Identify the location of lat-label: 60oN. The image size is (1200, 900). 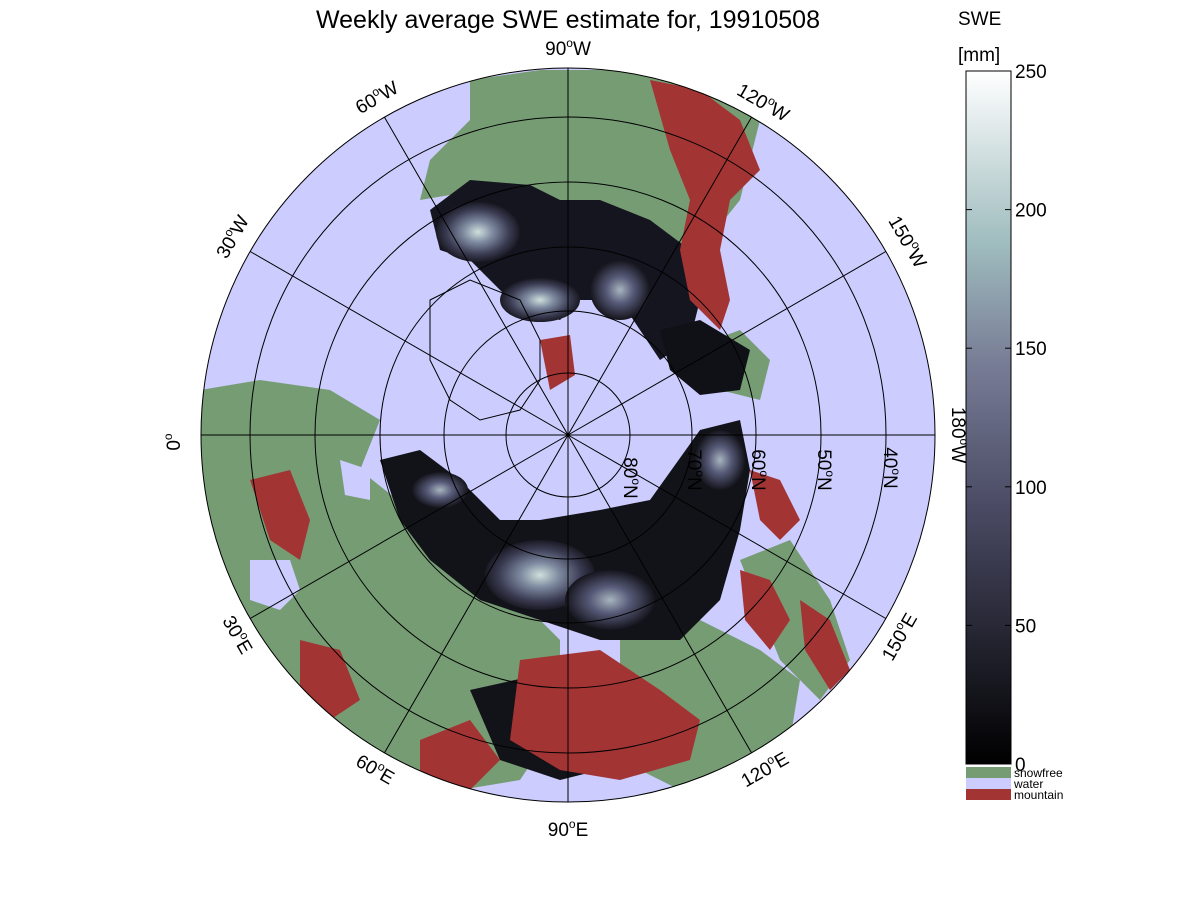
(759, 470).